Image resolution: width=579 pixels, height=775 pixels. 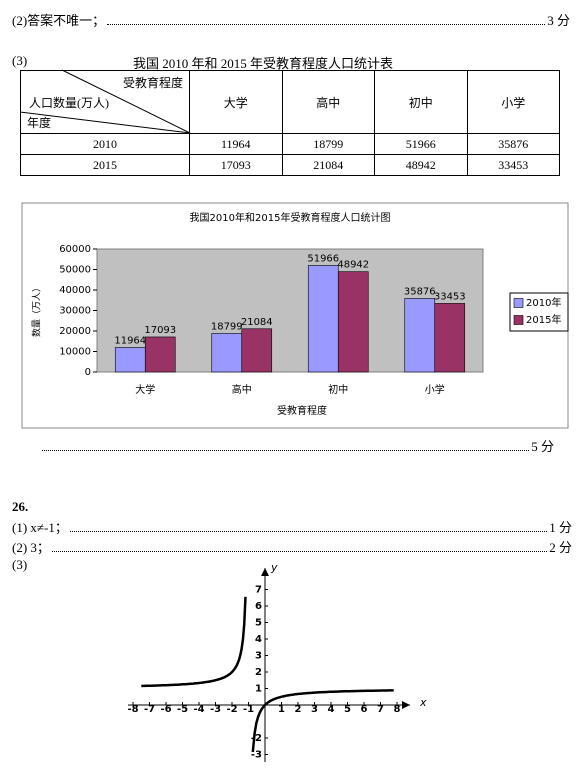 What do you see at coordinates (236, 102) in the screenshot?
I see `column-header: 大学` at bounding box center [236, 102].